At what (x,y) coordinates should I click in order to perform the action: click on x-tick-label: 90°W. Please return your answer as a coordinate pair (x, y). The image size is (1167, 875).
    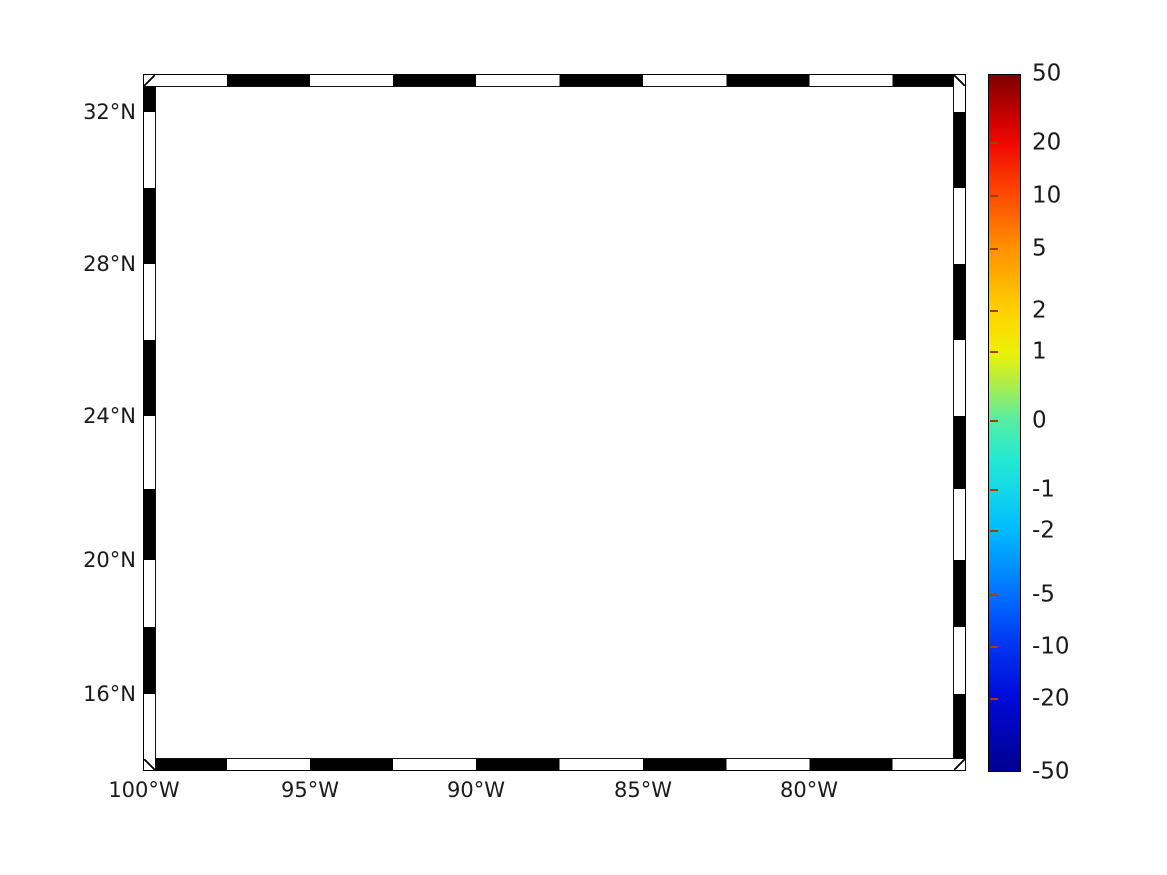
    Looking at the image, I should click on (476, 790).